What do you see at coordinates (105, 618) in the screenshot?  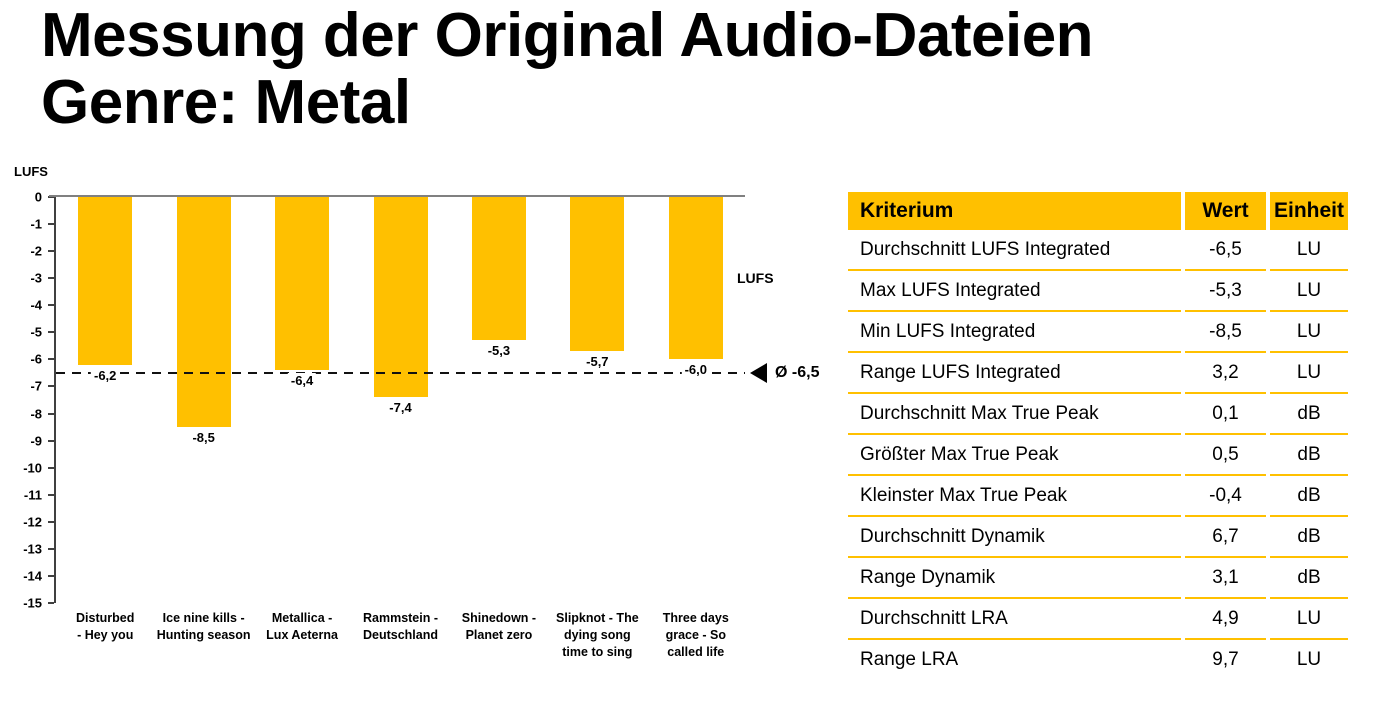 I see `x-category-label-line: Disturbed` at bounding box center [105, 618].